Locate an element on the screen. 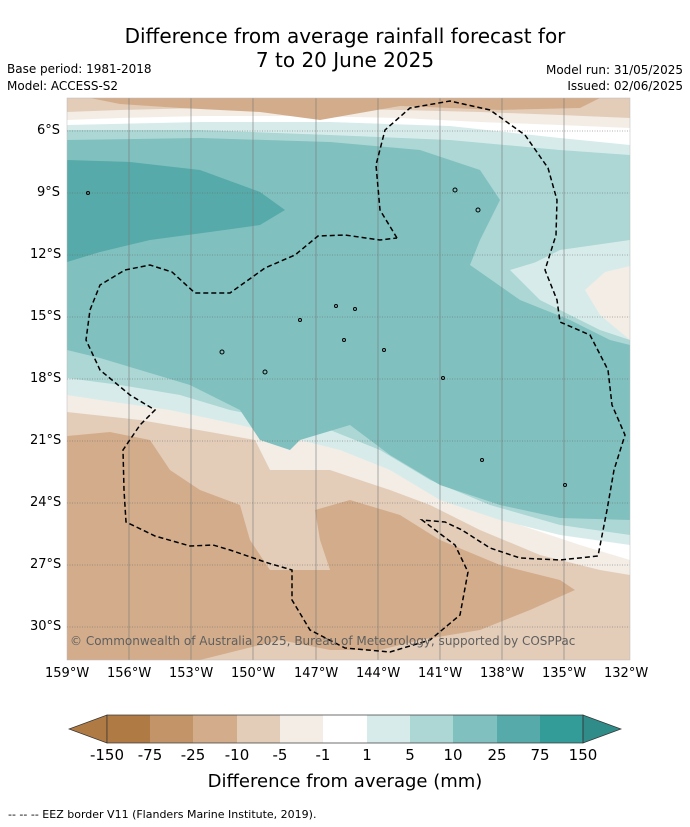  colorbar is located at coordinates (345, 729).